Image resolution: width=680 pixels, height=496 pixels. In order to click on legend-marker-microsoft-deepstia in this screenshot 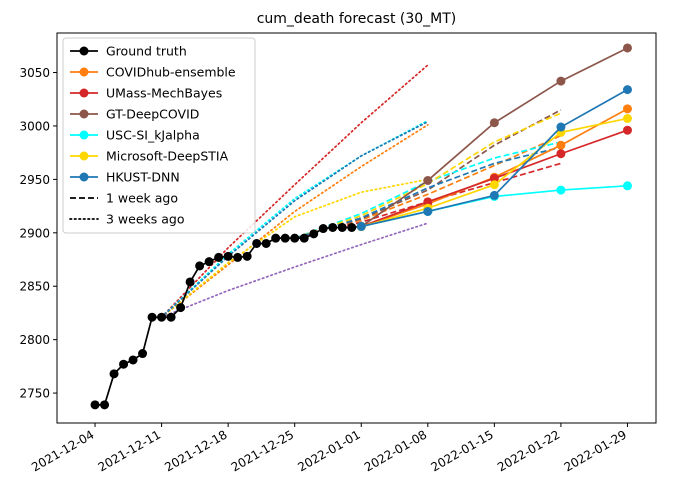, I will do `click(84, 156)`.